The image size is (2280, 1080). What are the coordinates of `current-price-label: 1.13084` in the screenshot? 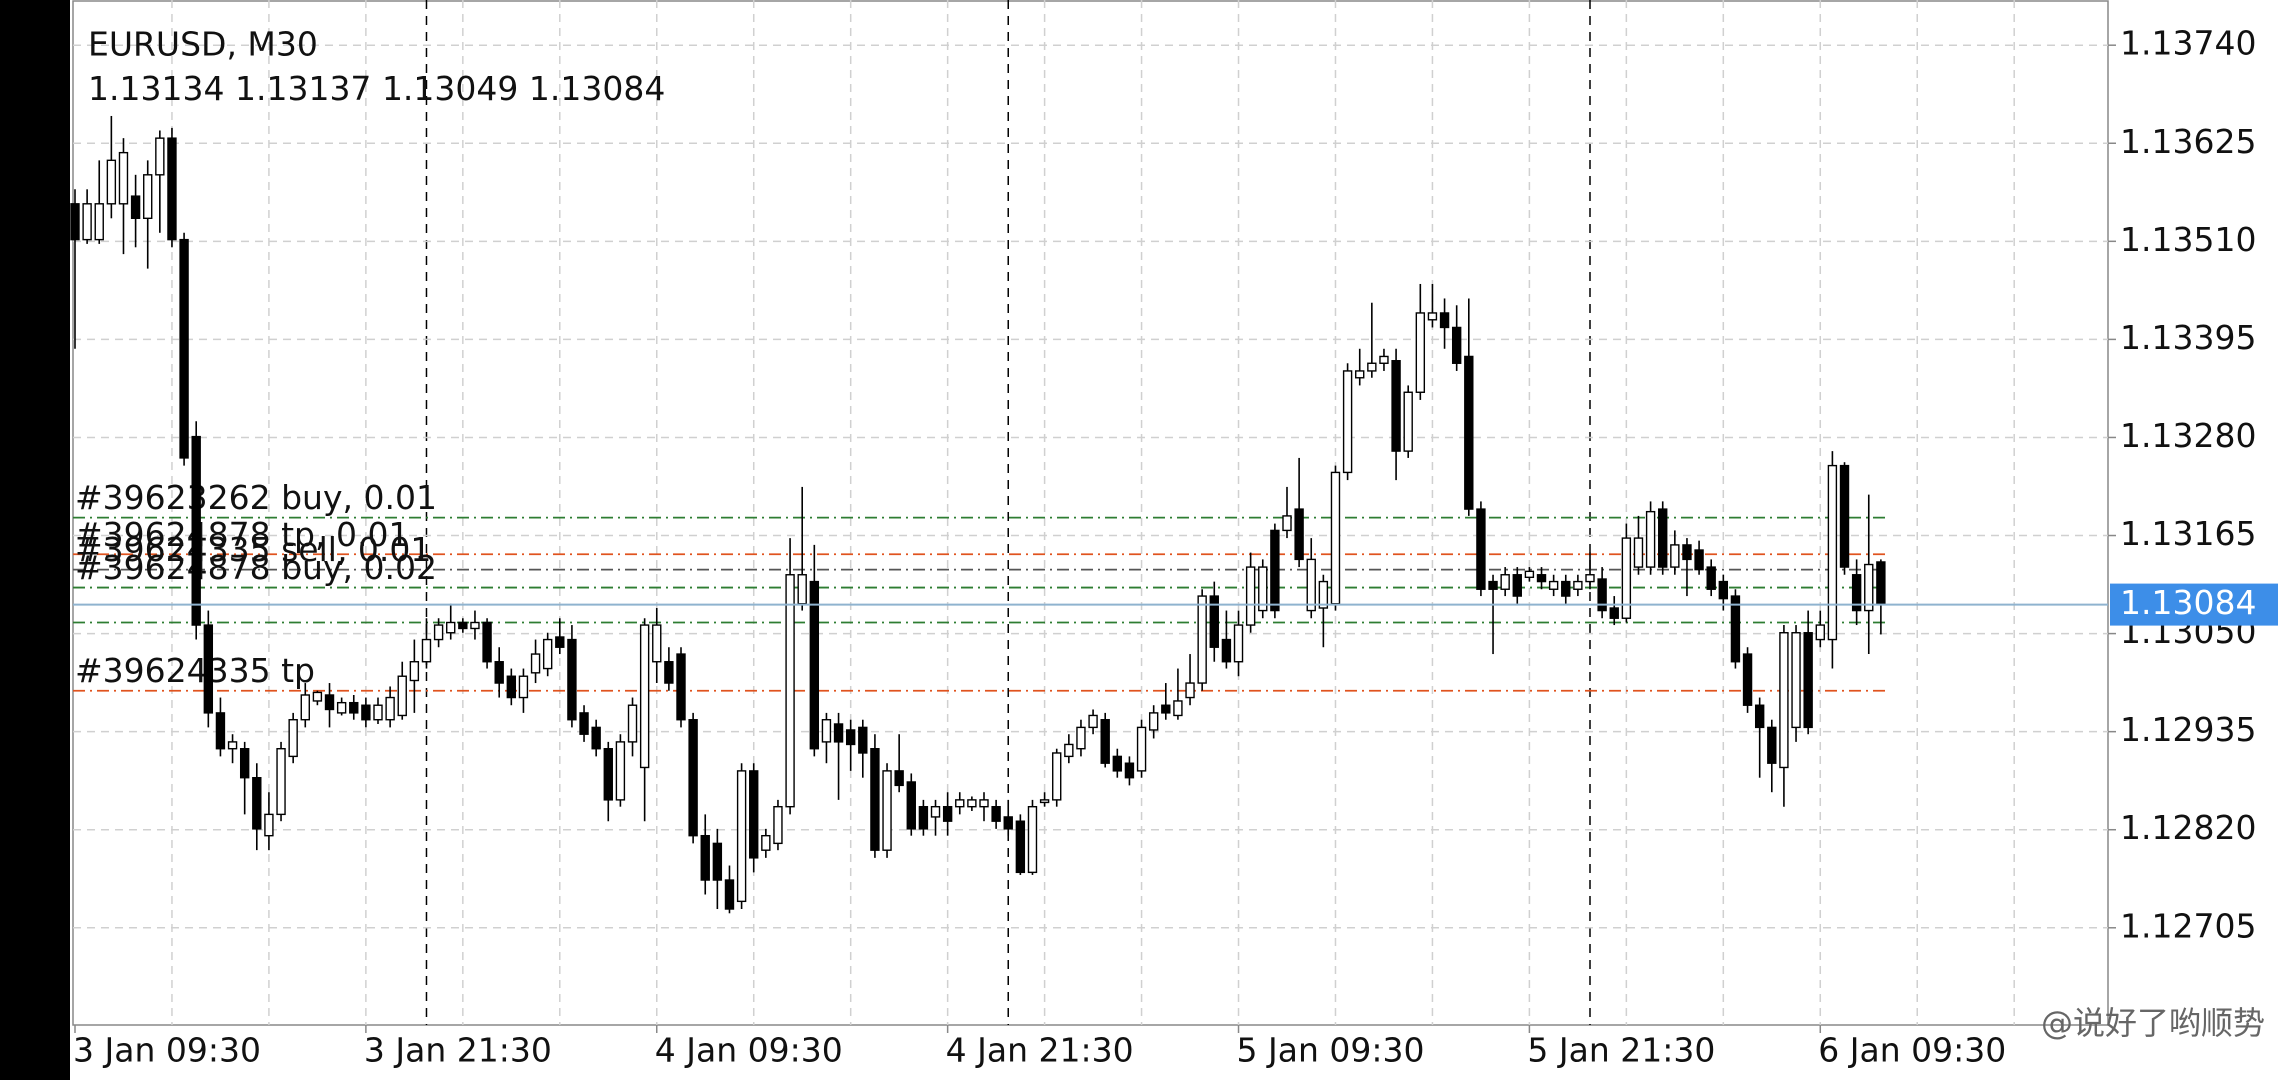 It's located at (2188, 602).